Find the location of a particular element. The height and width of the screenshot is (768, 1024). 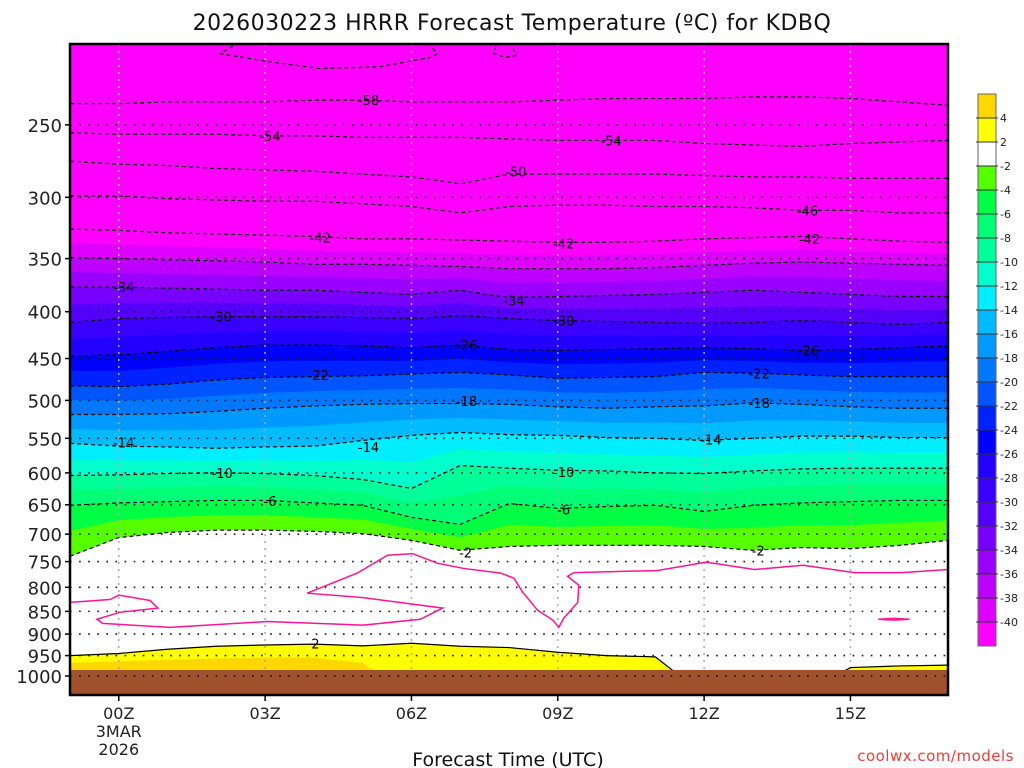

x-tick-date-label: 3MAR is located at coordinates (119, 731).